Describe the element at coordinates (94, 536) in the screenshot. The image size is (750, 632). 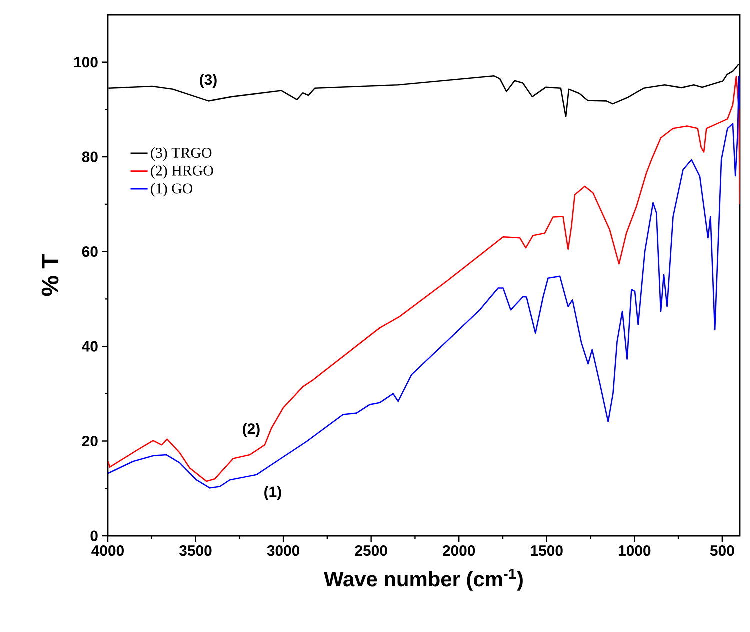
I see `y-tick-label: 0` at that location.